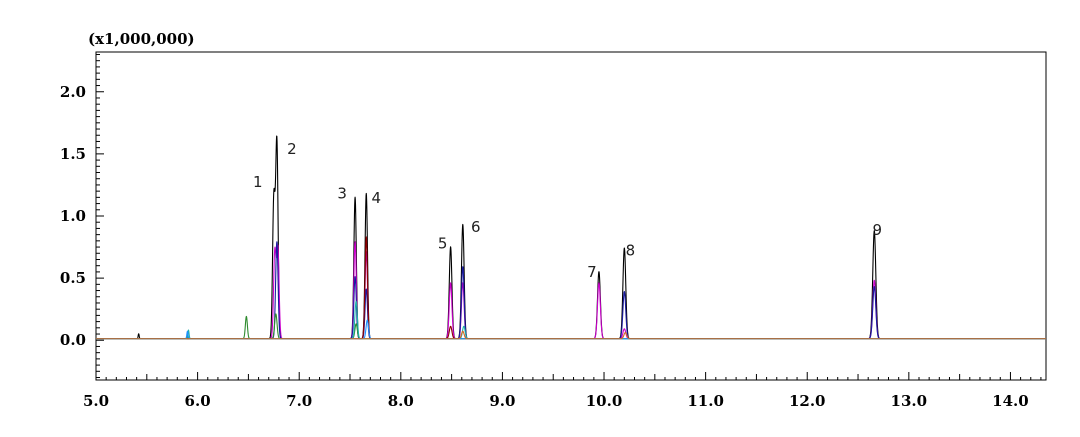 The height and width of the screenshot is (437, 1080). Describe the element at coordinates (198, 401) in the screenshot. I see `x-tick-label: 6.0` at that location.